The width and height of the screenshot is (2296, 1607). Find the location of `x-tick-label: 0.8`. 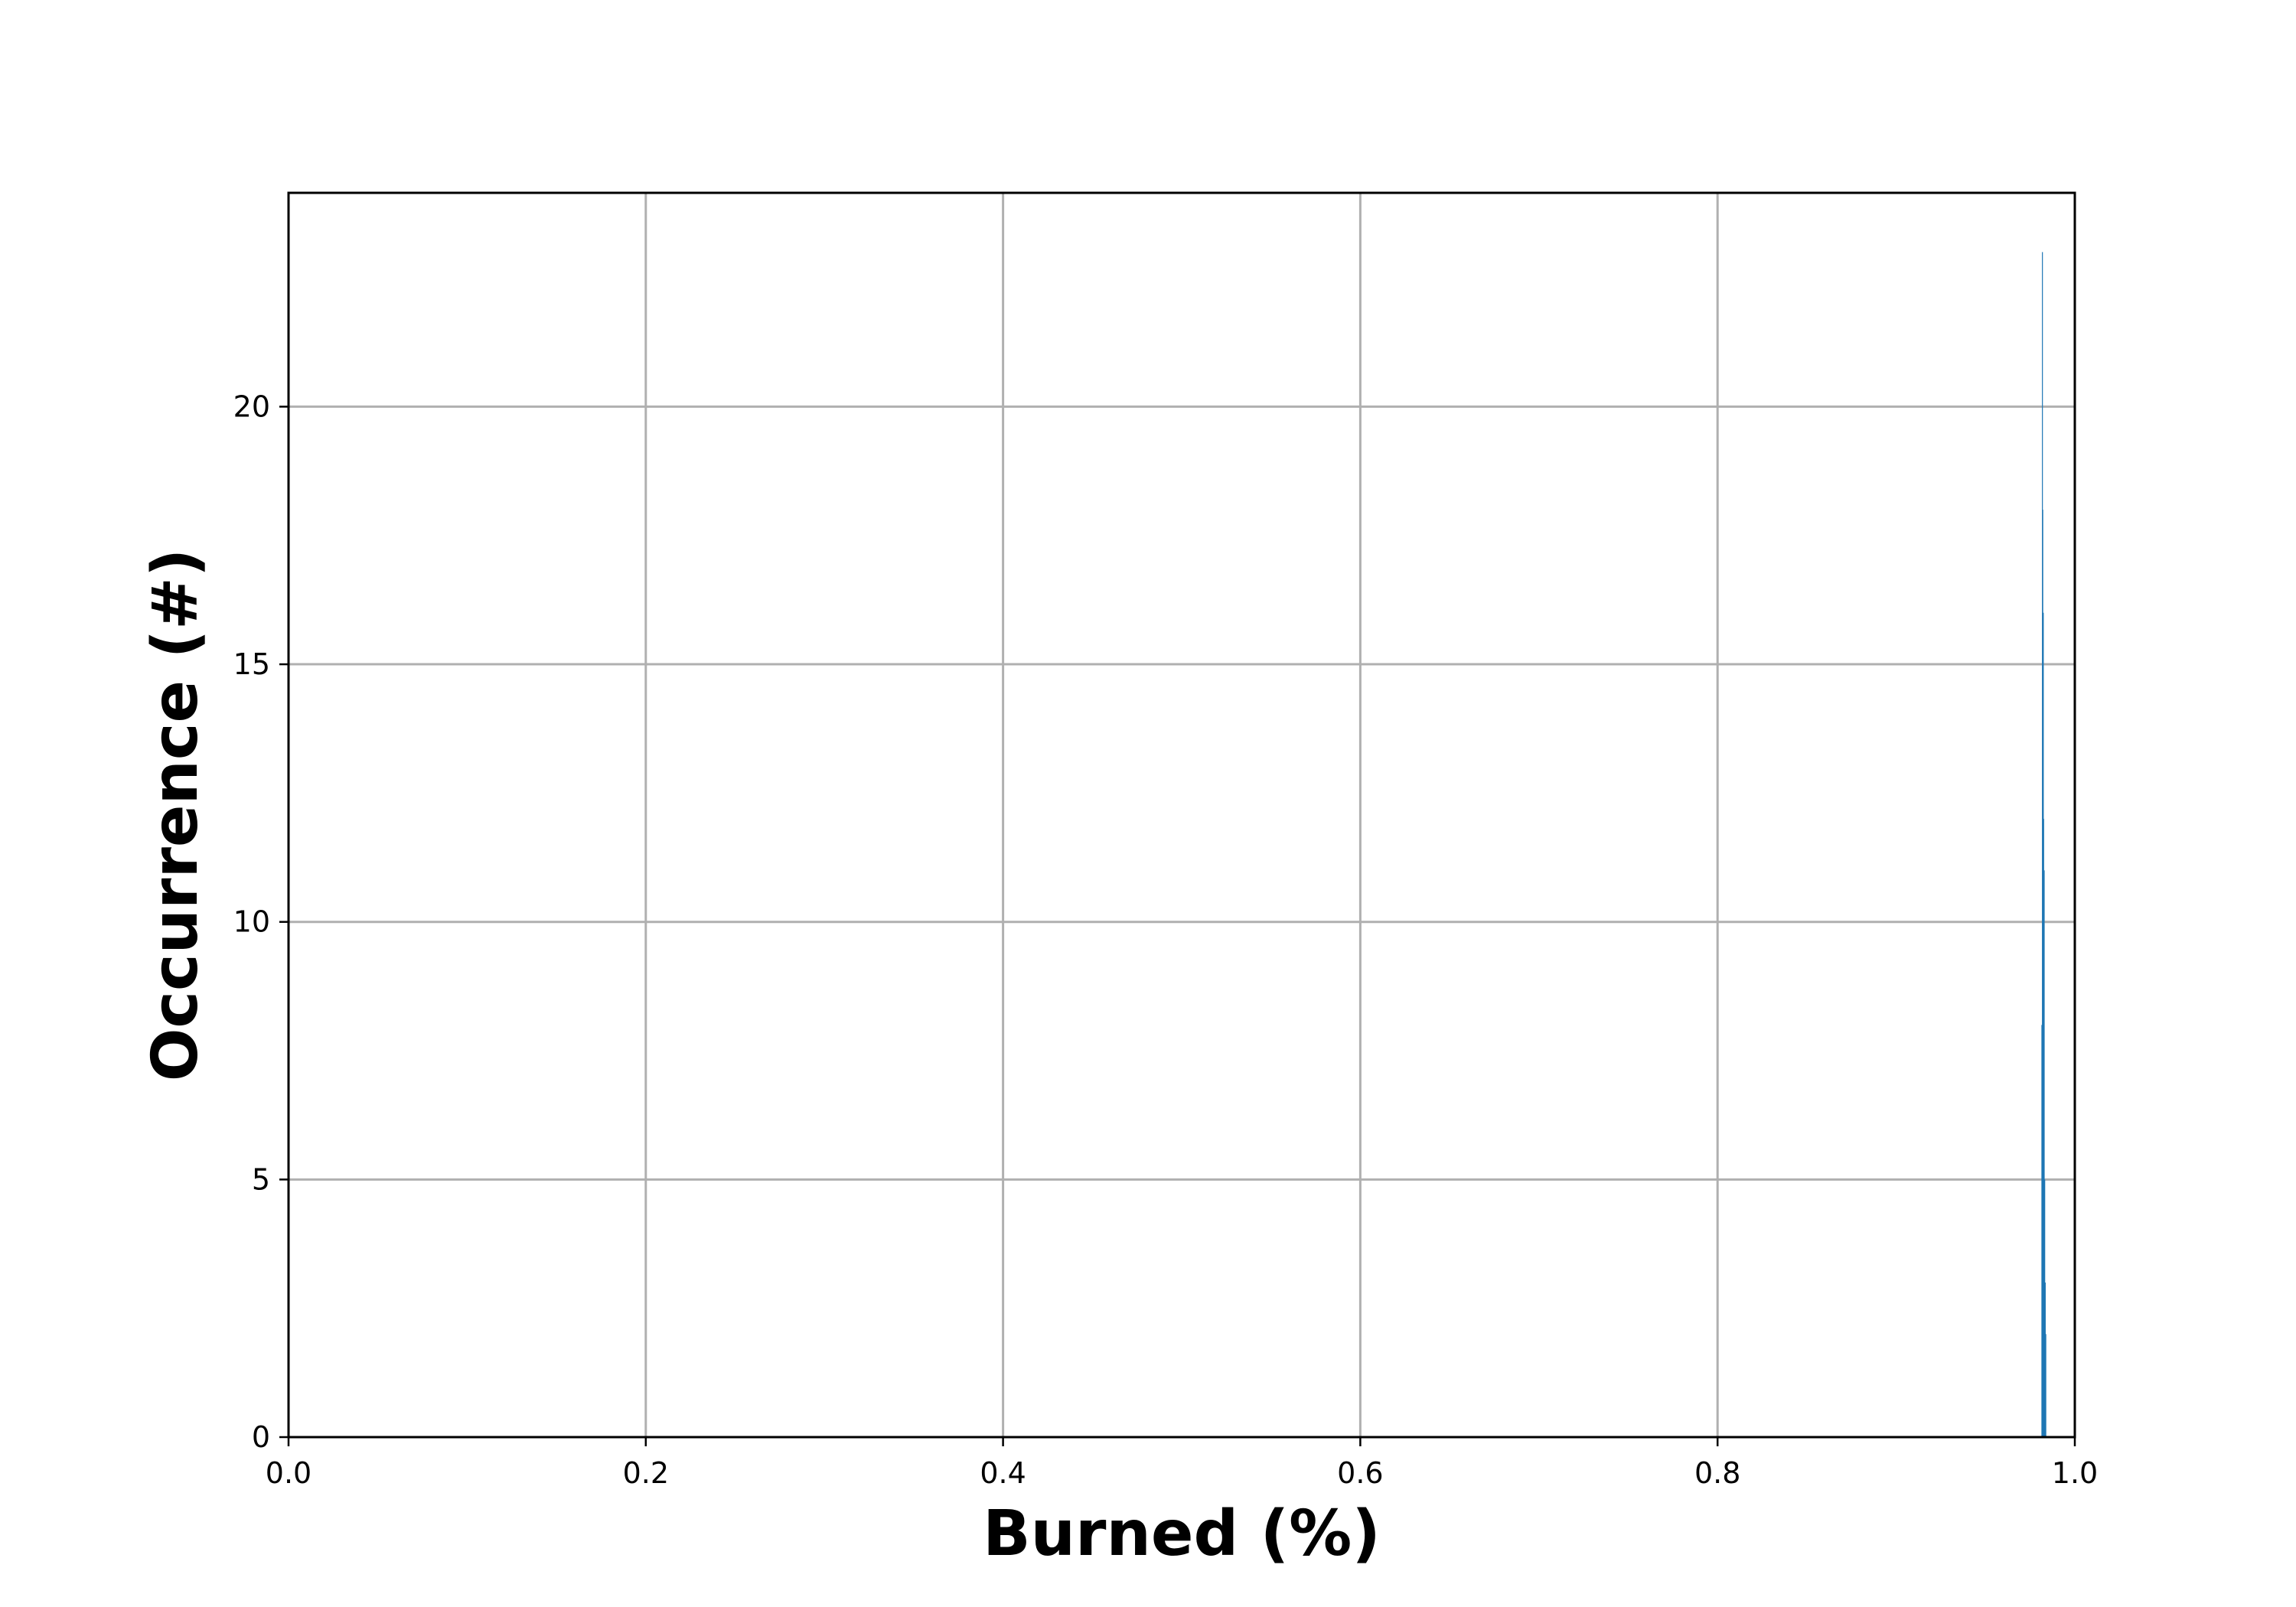

x-tick-label: 0.8 is located at coordinates (1717, 1473).